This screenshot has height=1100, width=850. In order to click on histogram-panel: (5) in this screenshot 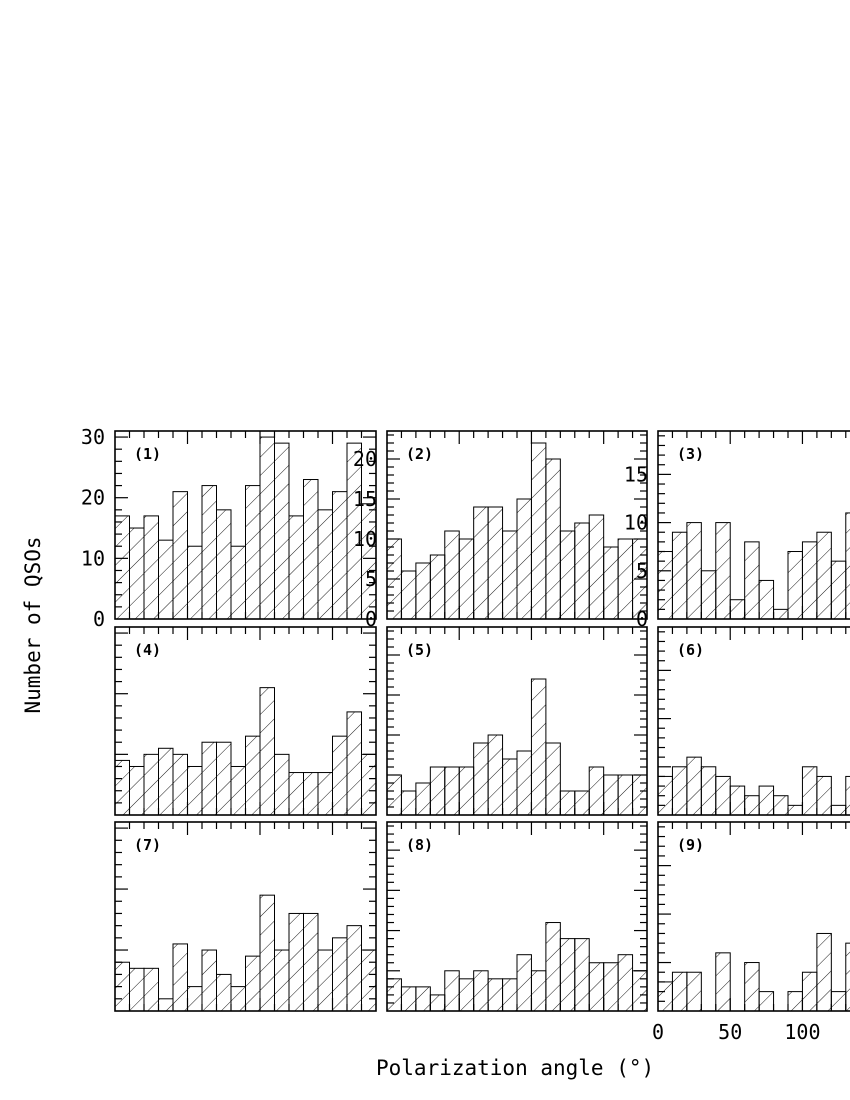, I will do `click(517, 721)`.